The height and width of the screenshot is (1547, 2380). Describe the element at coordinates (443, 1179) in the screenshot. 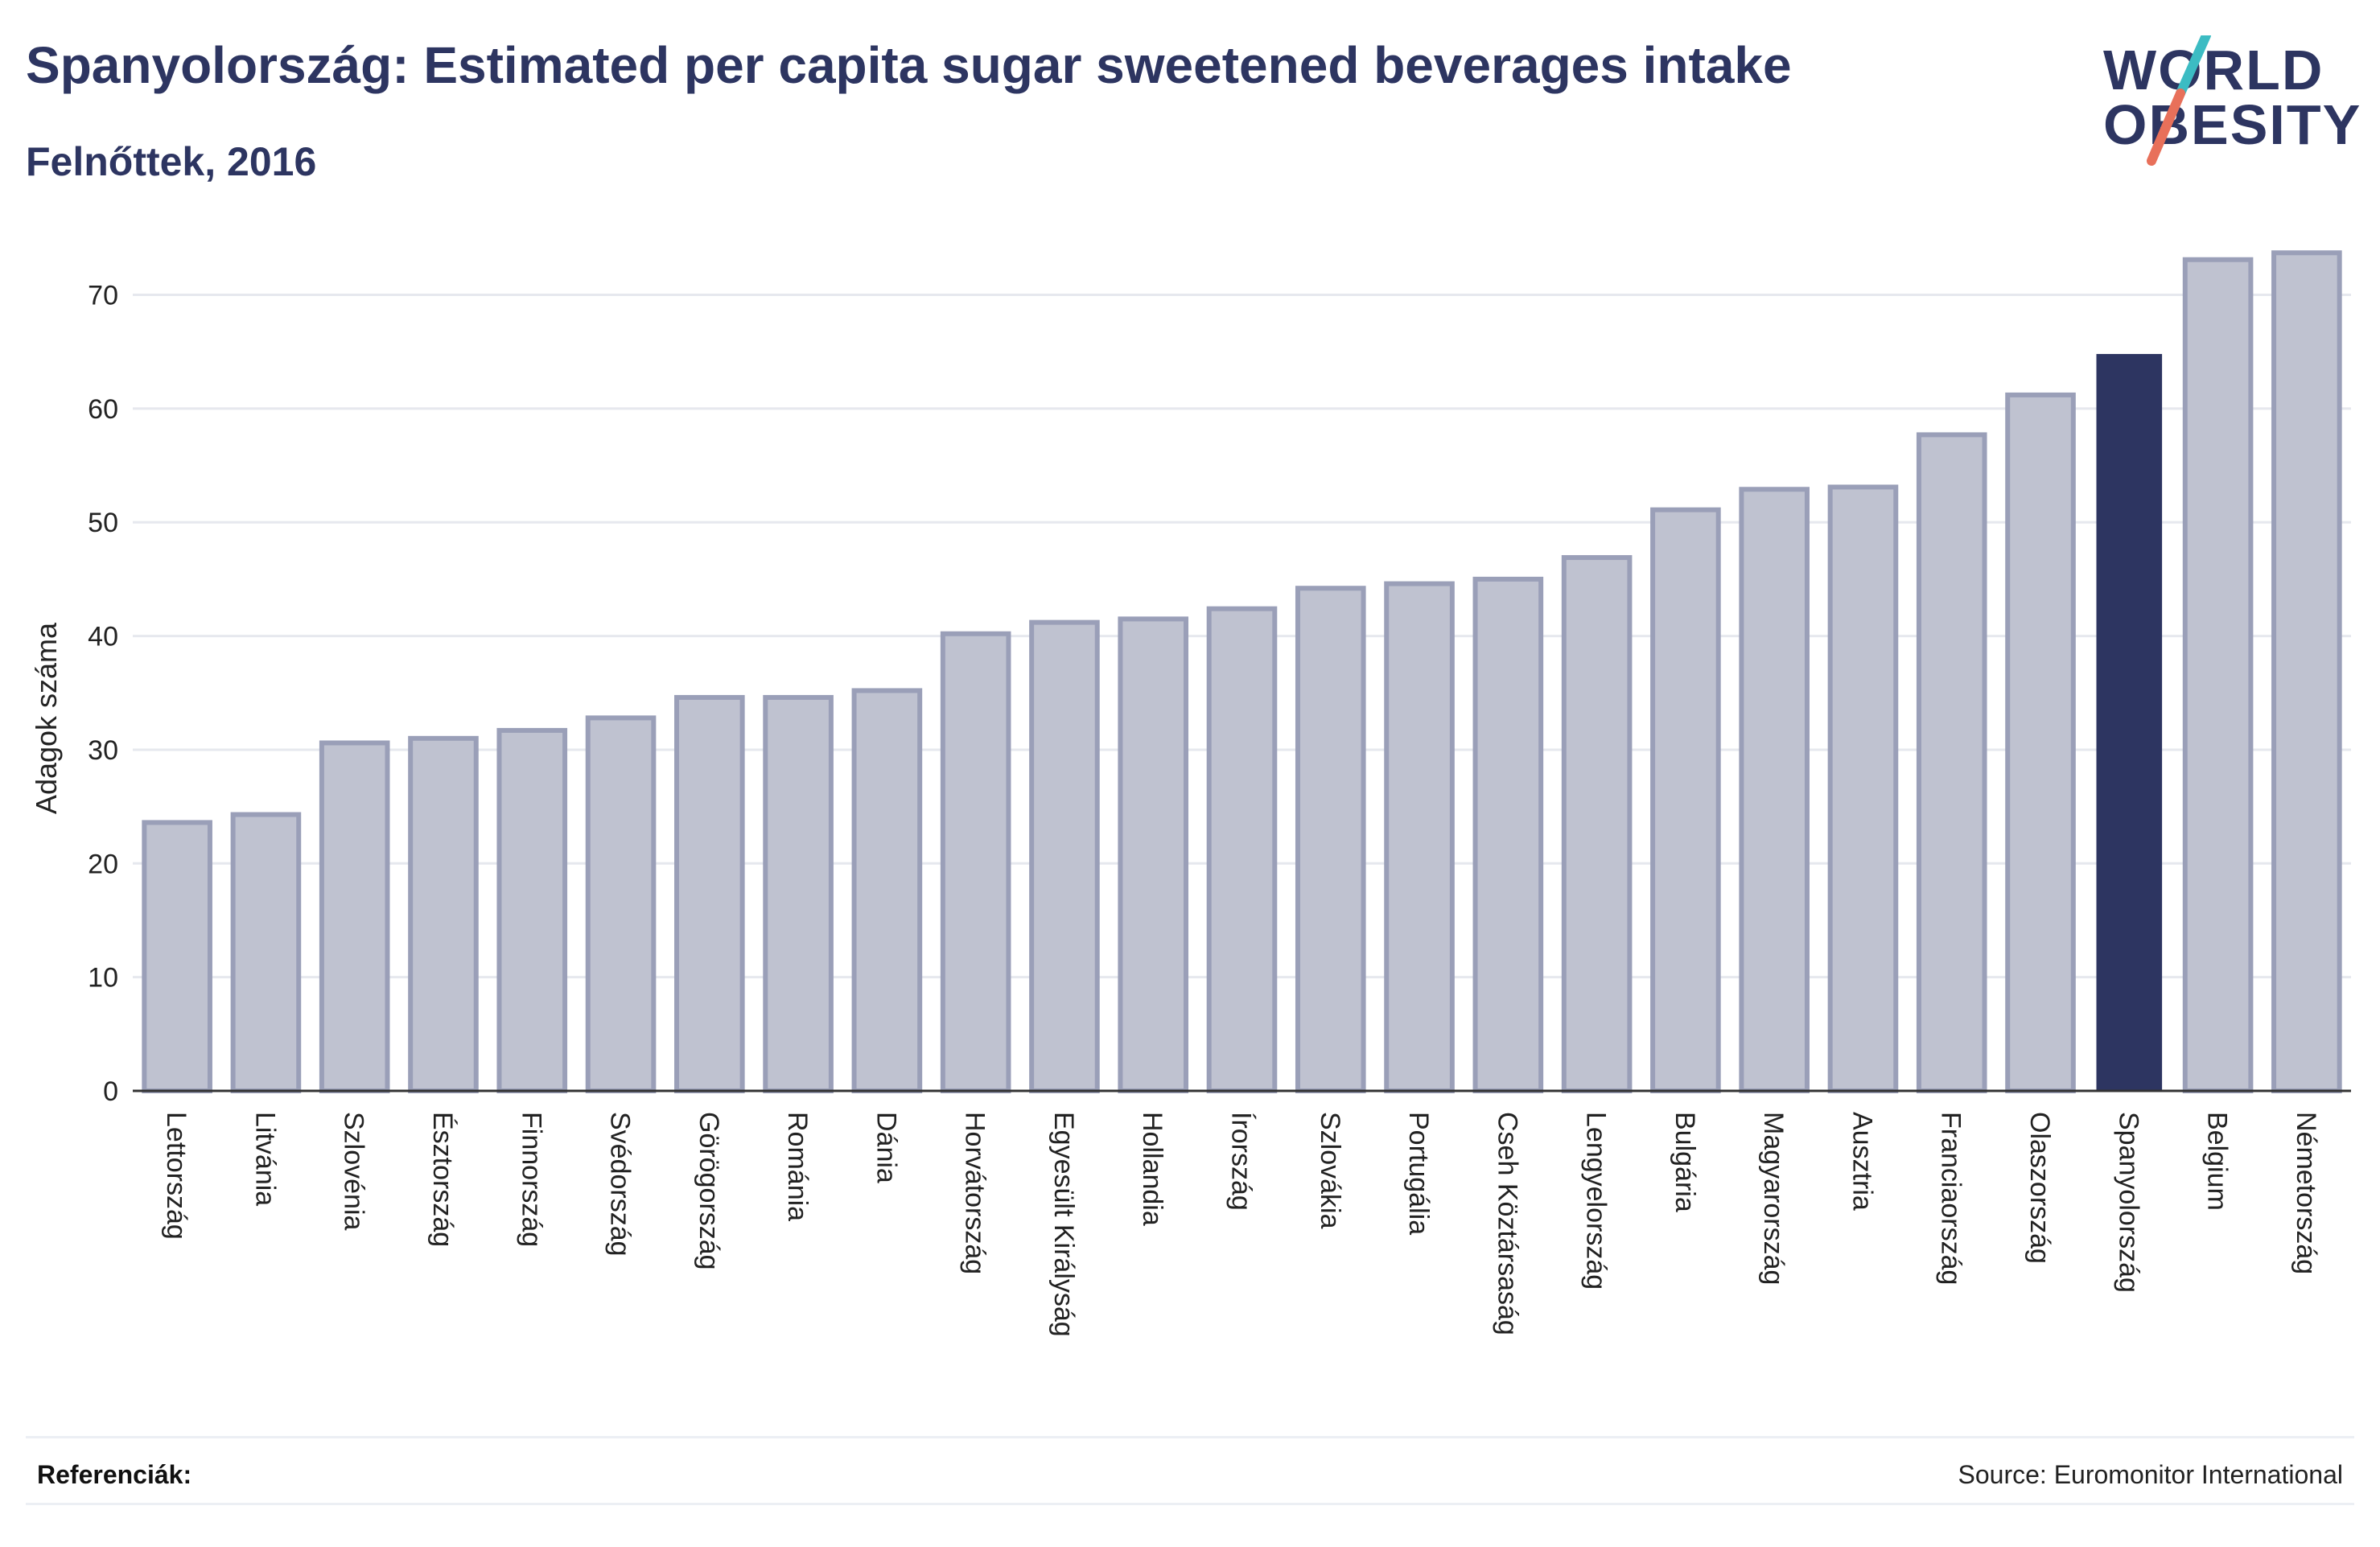

I see `x-tick-label: Észtország` at that location.